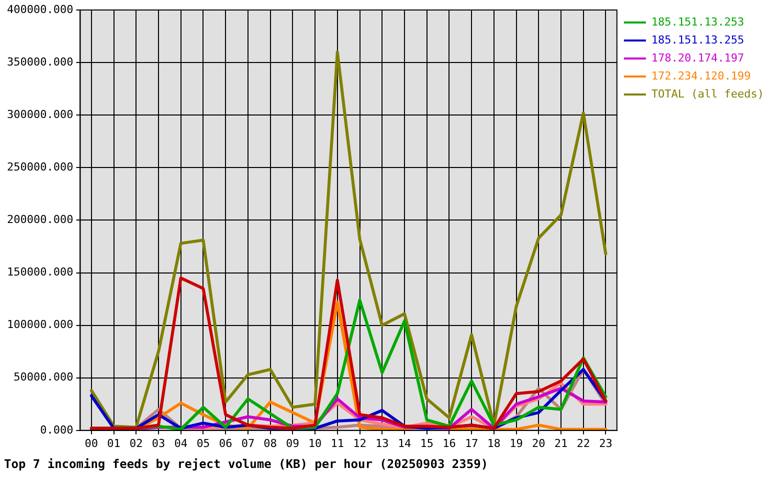 This screenshot has width=780, height=480. Describe the element at coordinates (471, 443) in the screenshot. I see `x-tick-label: 17` at that location.